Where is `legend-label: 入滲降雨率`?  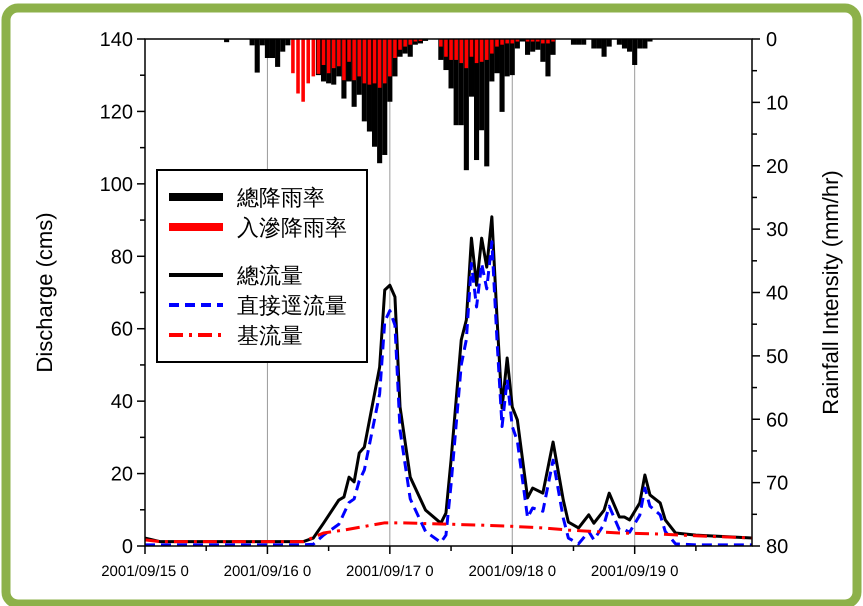
legend-label: 入滲降雨率 is located at coordinates (292, 227).